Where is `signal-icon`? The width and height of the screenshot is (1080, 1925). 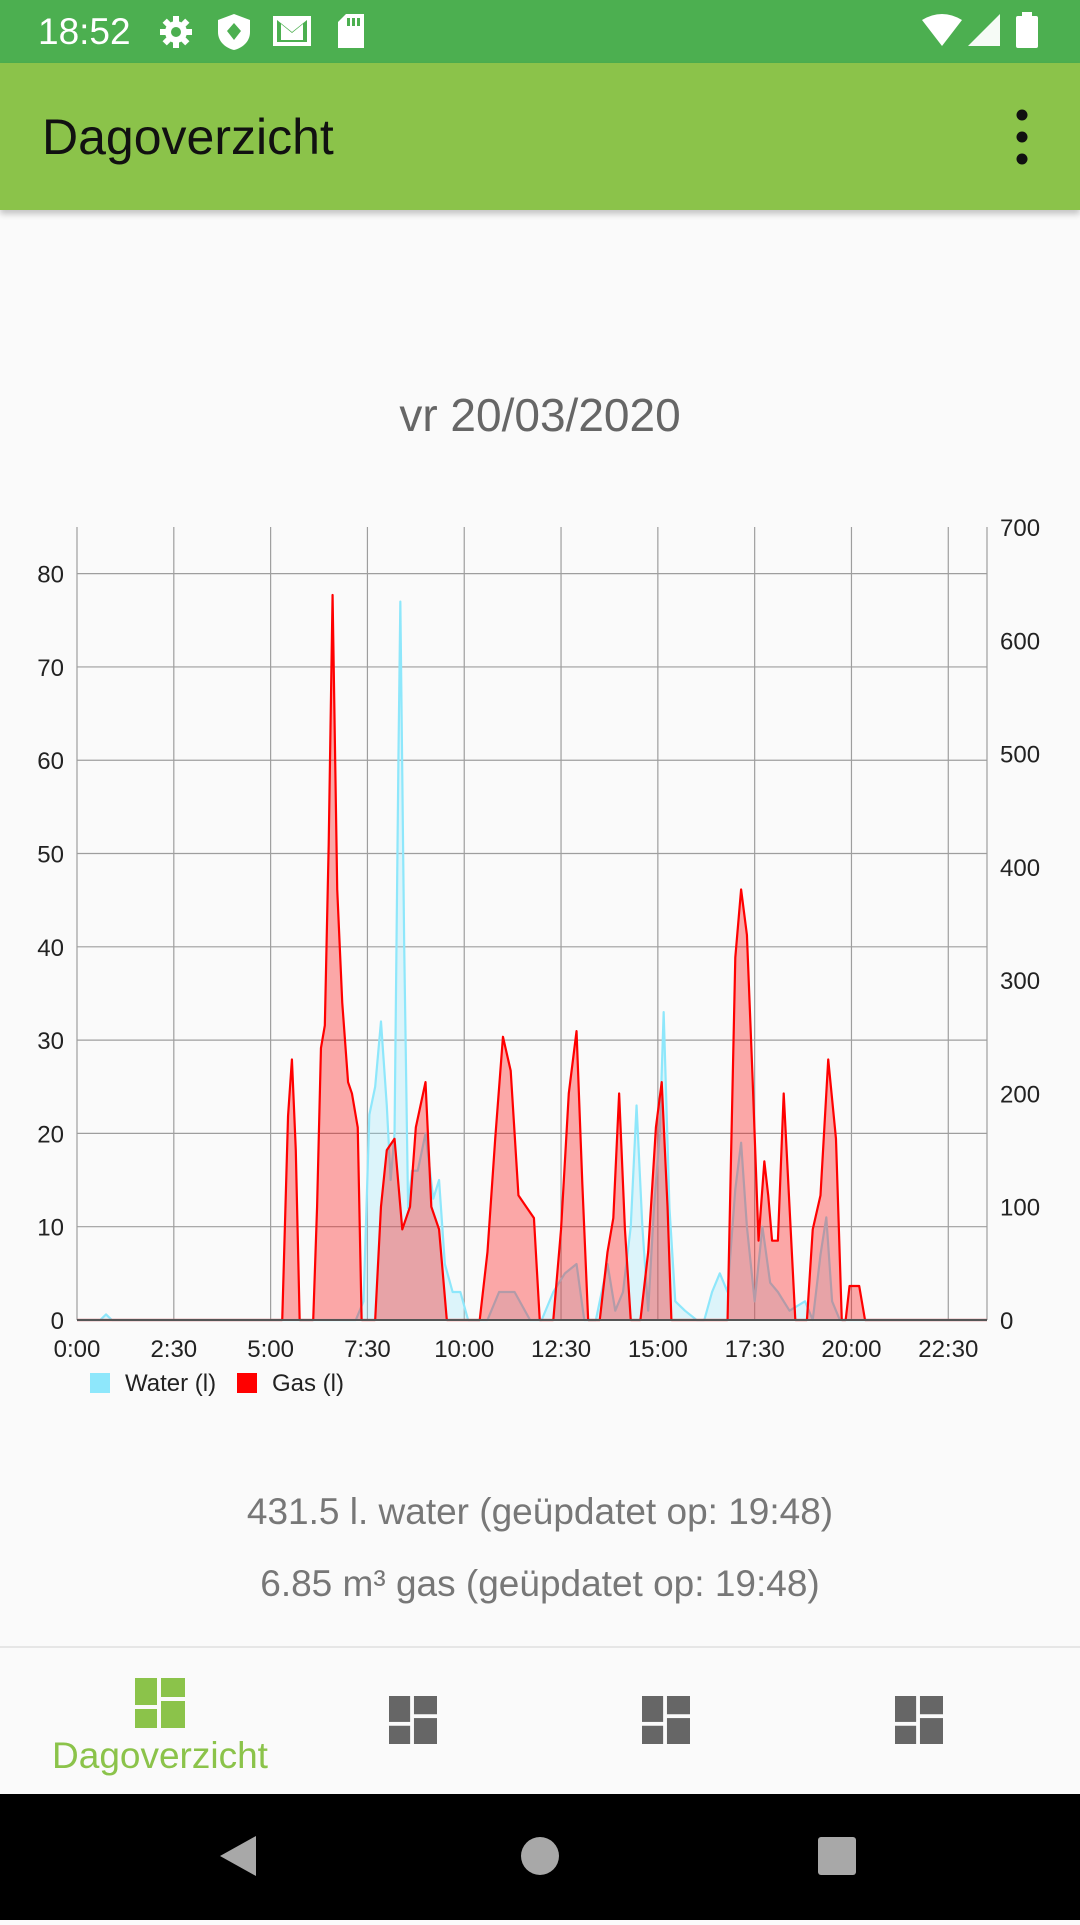
signal-icon is located at coordinates (984, 30).